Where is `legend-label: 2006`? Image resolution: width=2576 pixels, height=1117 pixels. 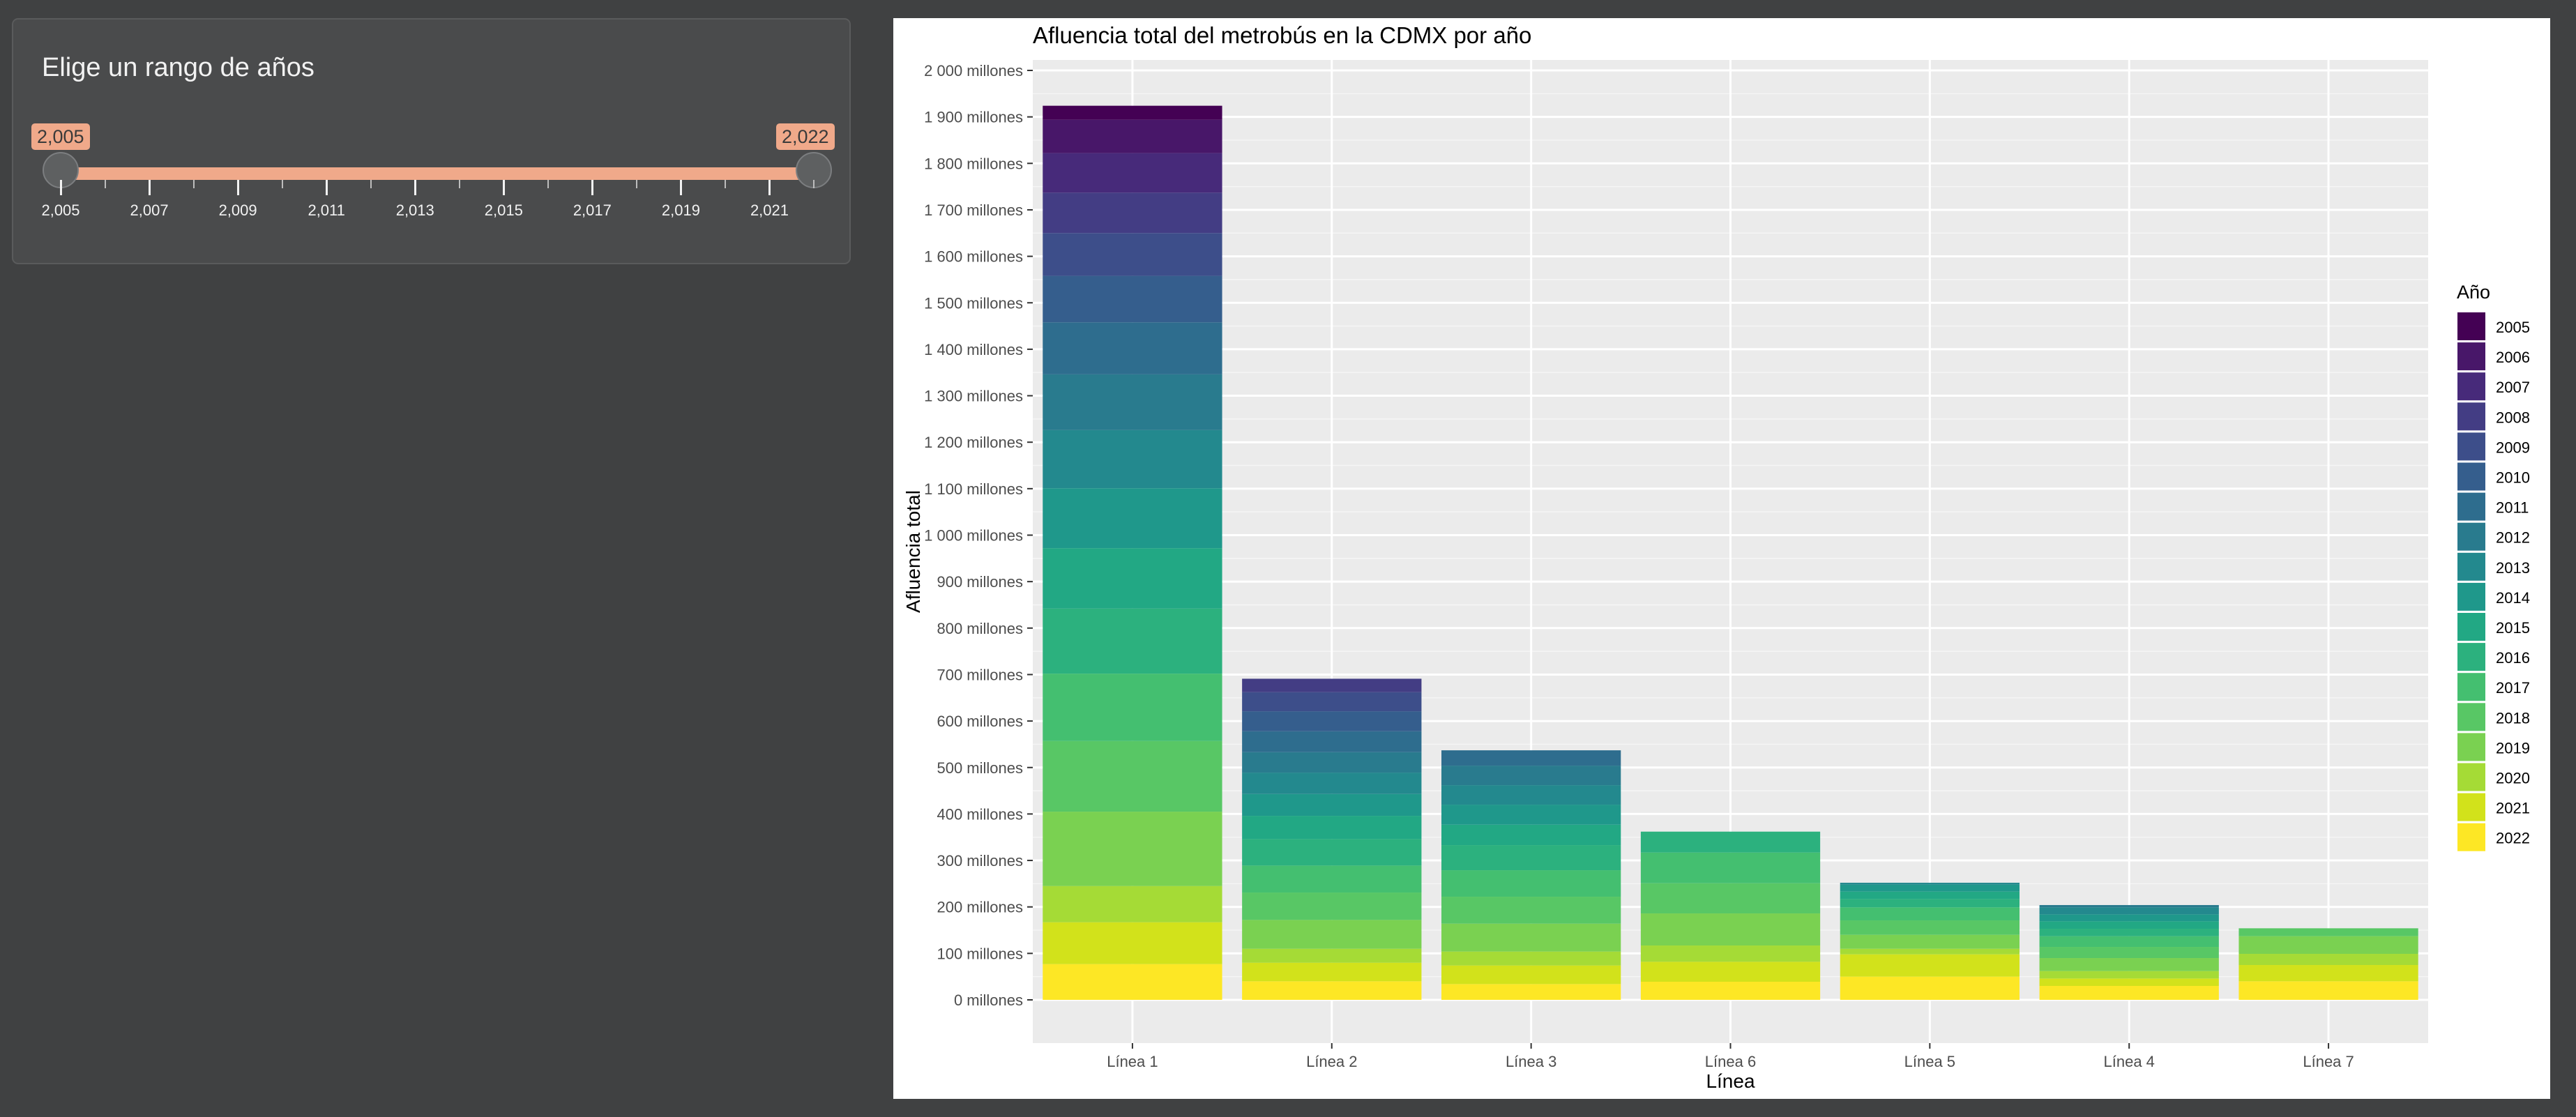
legend-label: 2006 is located at coordinates (2513, 357).